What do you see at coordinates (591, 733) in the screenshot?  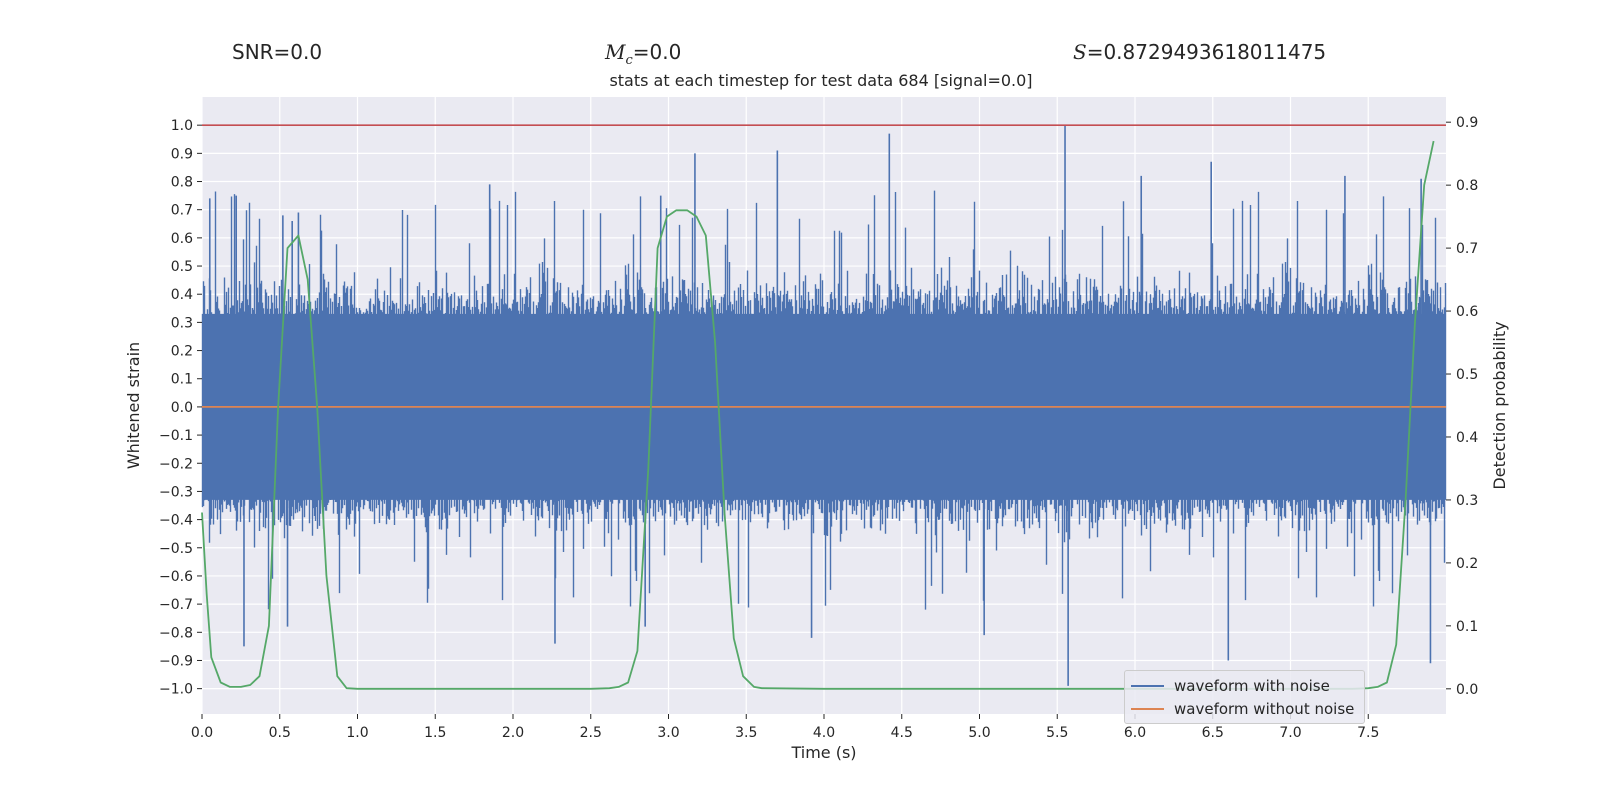 I see `x-tick-label-5: 2.5` at bounding box center [591, 733].